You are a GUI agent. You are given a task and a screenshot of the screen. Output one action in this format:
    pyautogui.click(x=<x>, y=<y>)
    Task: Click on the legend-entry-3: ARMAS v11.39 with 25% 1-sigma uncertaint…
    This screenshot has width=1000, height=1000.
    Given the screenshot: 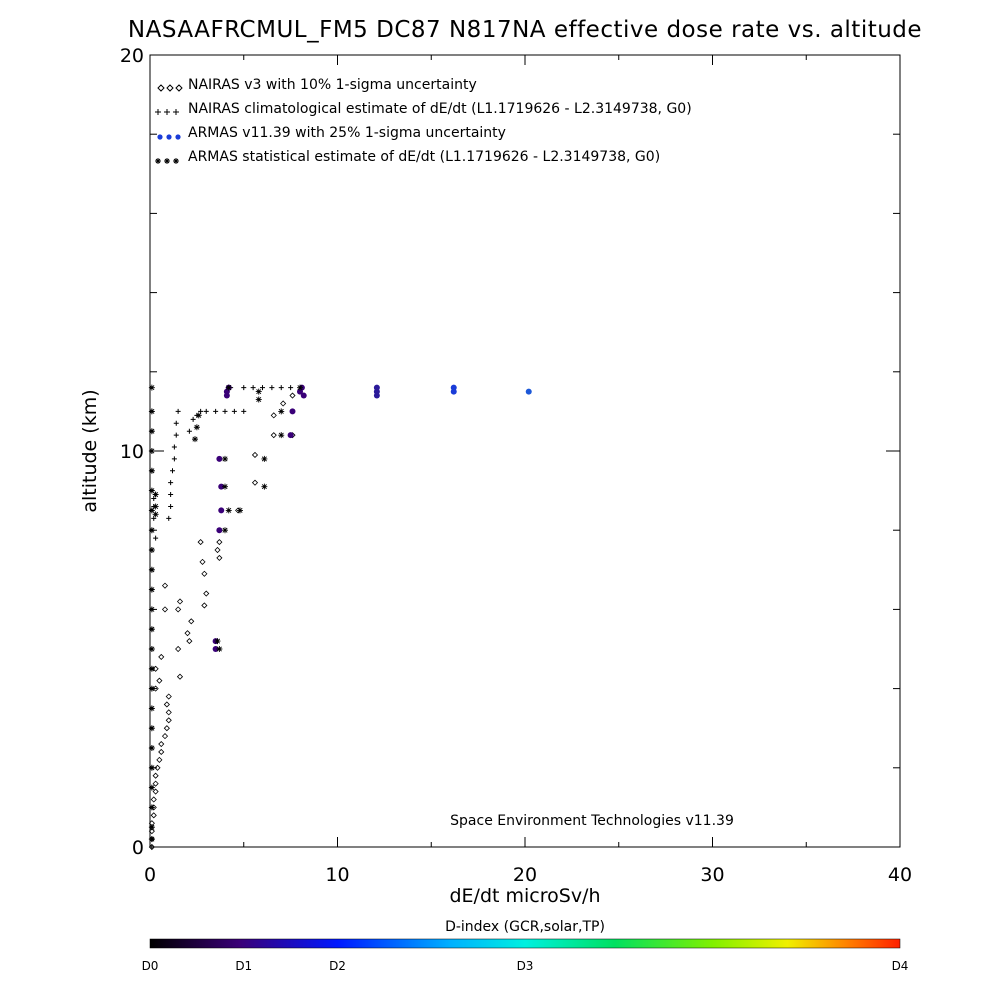 What is the action you would take?
    pyautogui.click(x=347, y=133)
    